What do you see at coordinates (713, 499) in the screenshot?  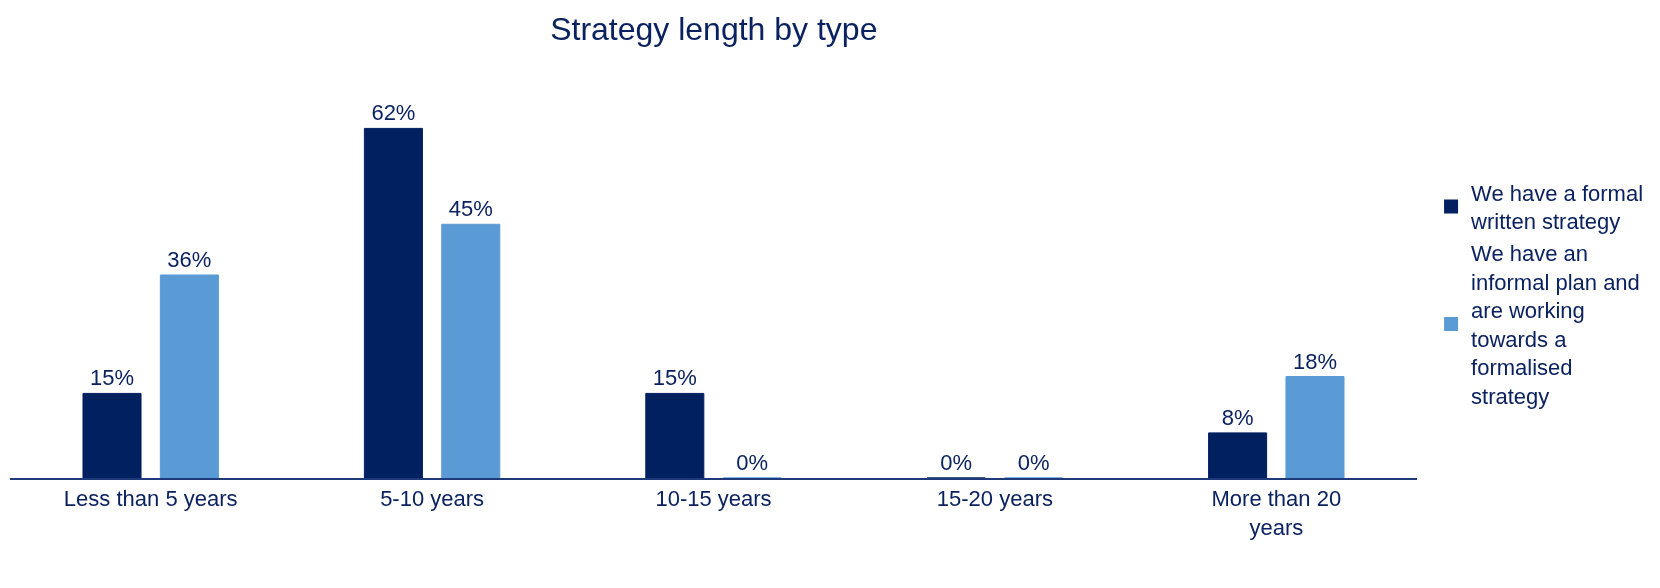 I see `x-tick-label: 10-15 years` at bounding box center [713, 499].